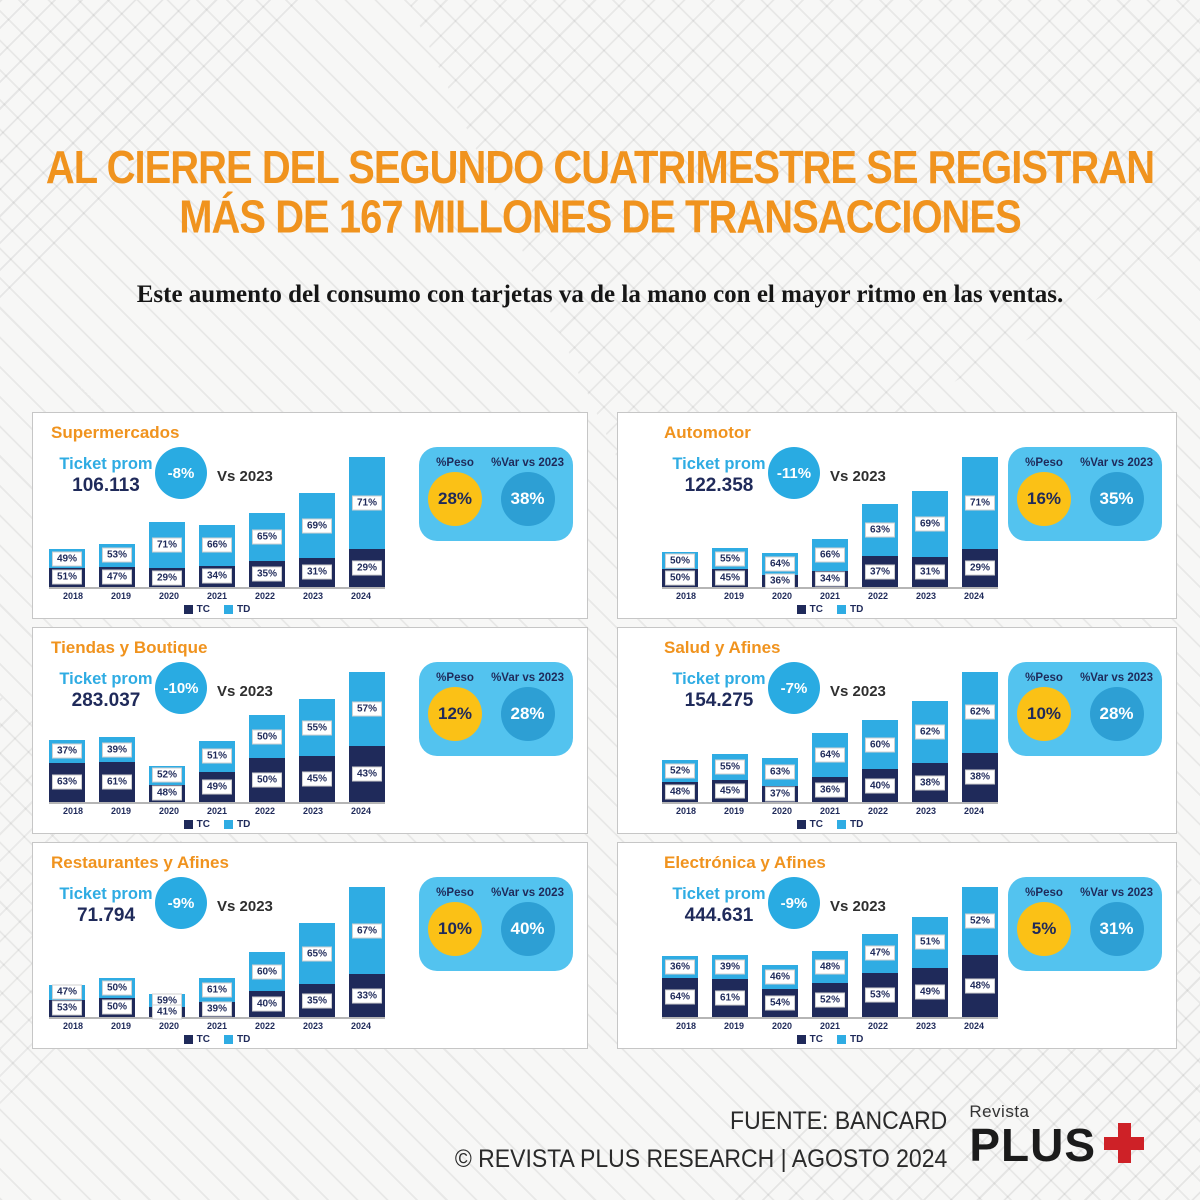  What do you see at coordinates (680, 578) in the screenshot?
I see `tc-value-label: 50%` at bounding box center [680, 578].